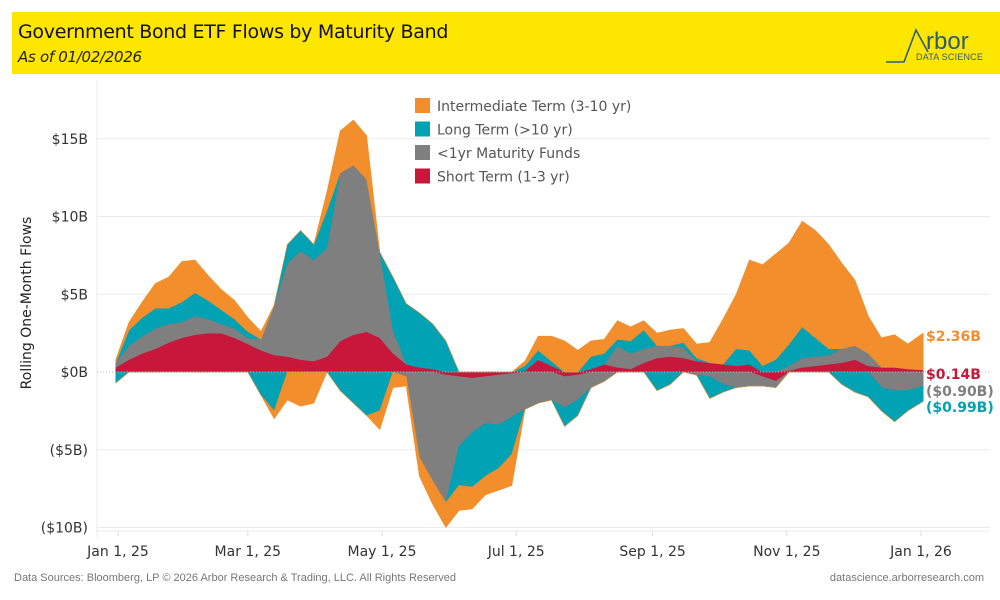  I want to click on y-axis-title: Rolling One-Month Flows, so click(27, 303).